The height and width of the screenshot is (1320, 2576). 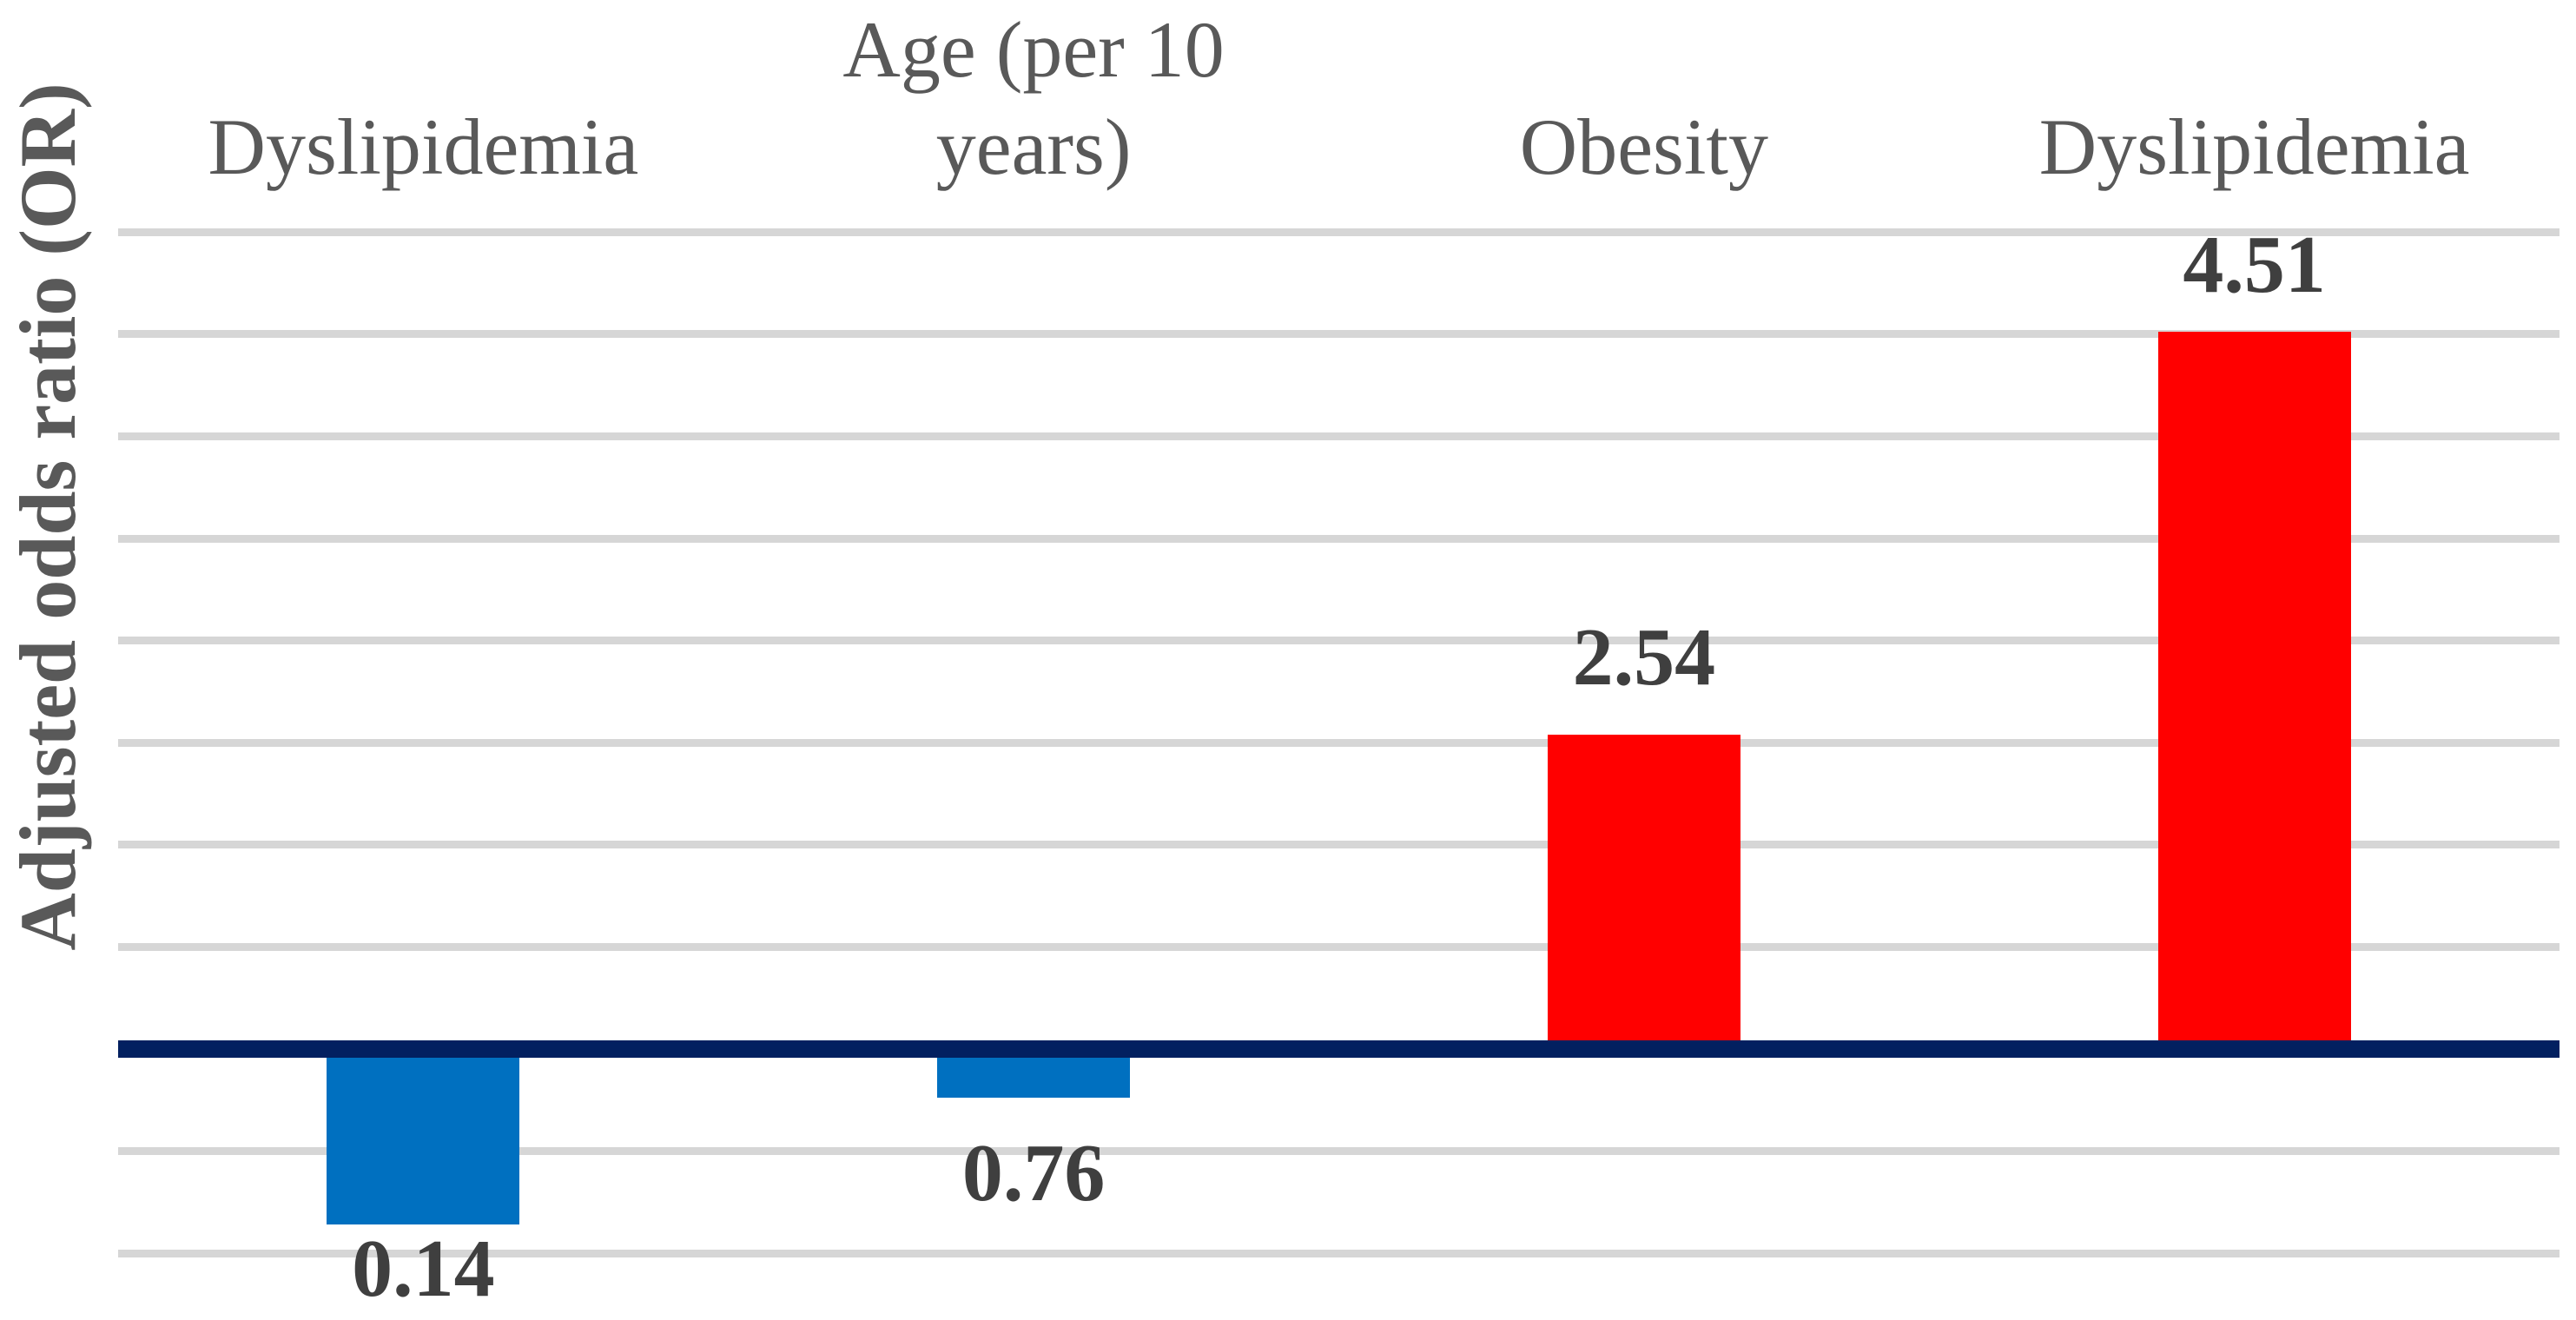 What do you see at coordinates (1033, 98) in the screenshot?
I see `category-label: Age (per 10 years)` at bounding box center [1033, 98].